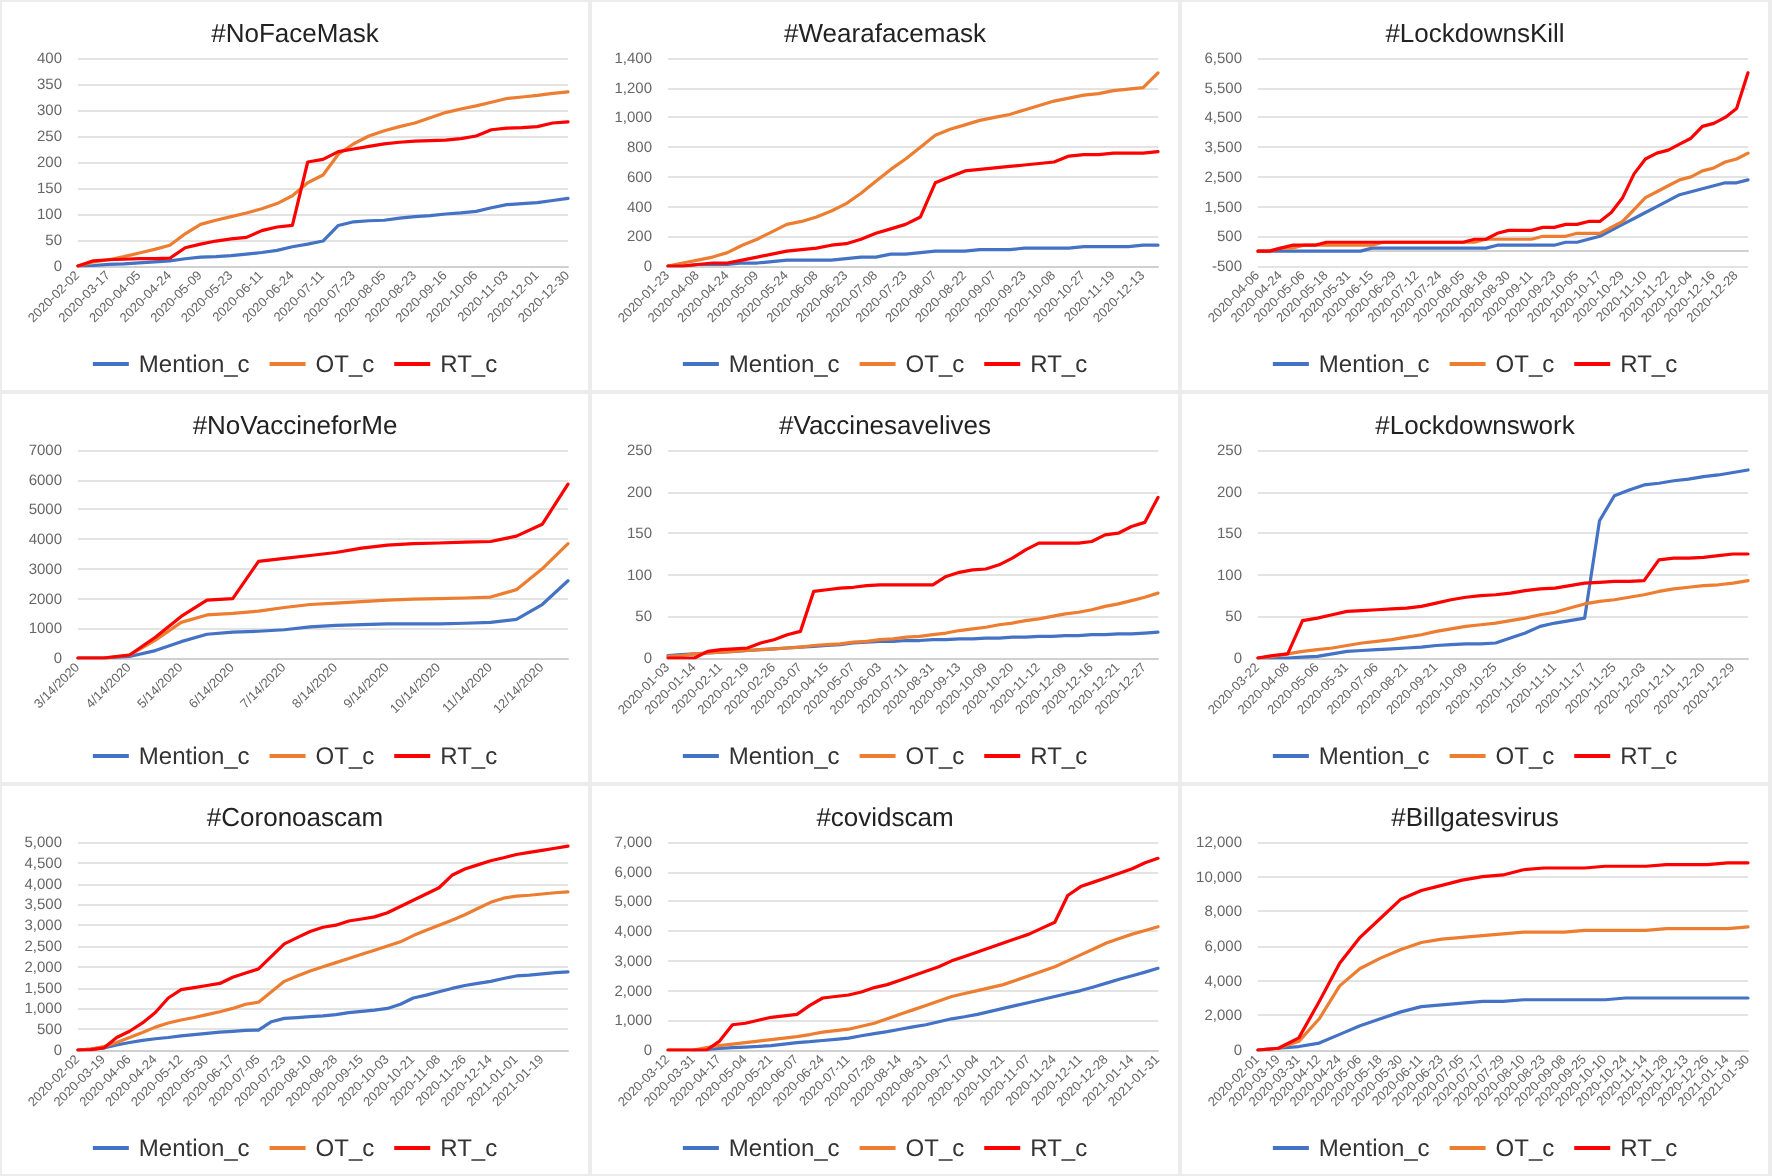 This screenshot has width=1772, height=1176. I want to click on chart-title: #Vaccinesavelives, so click(885, 425).